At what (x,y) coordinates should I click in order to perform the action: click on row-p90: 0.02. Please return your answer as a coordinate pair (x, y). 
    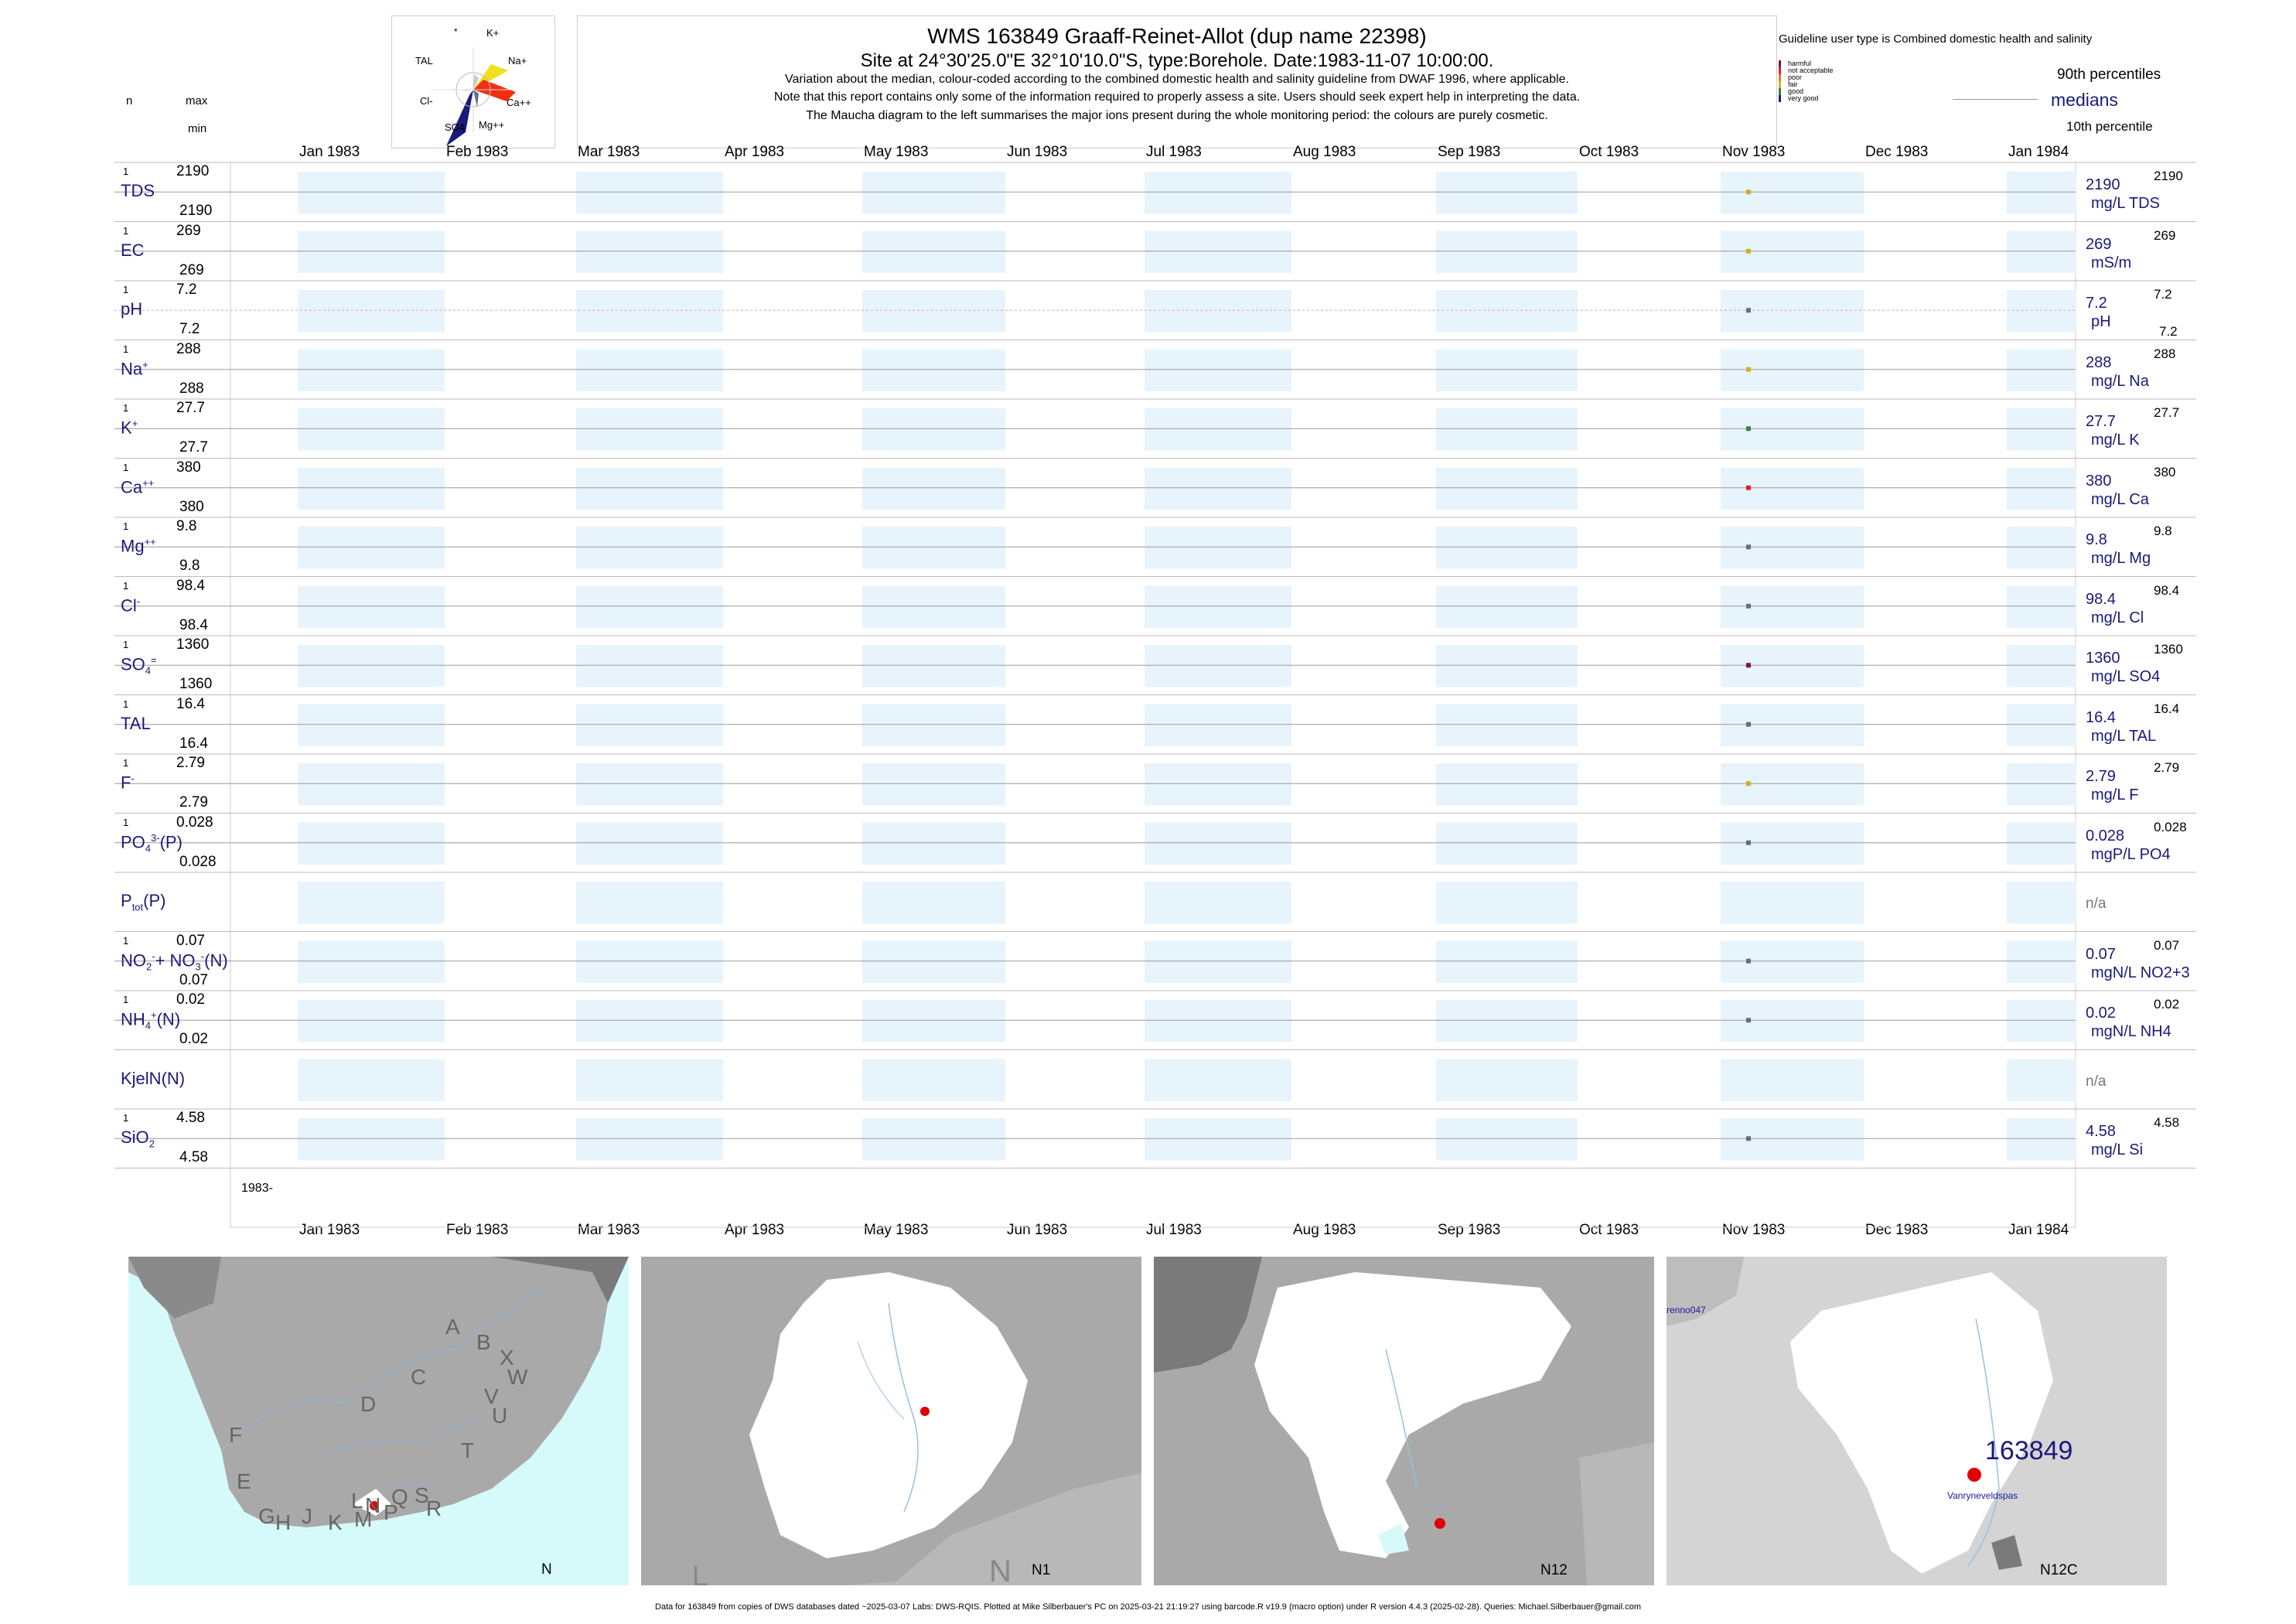
    Looking at the image, I should click on (2167, 1004).